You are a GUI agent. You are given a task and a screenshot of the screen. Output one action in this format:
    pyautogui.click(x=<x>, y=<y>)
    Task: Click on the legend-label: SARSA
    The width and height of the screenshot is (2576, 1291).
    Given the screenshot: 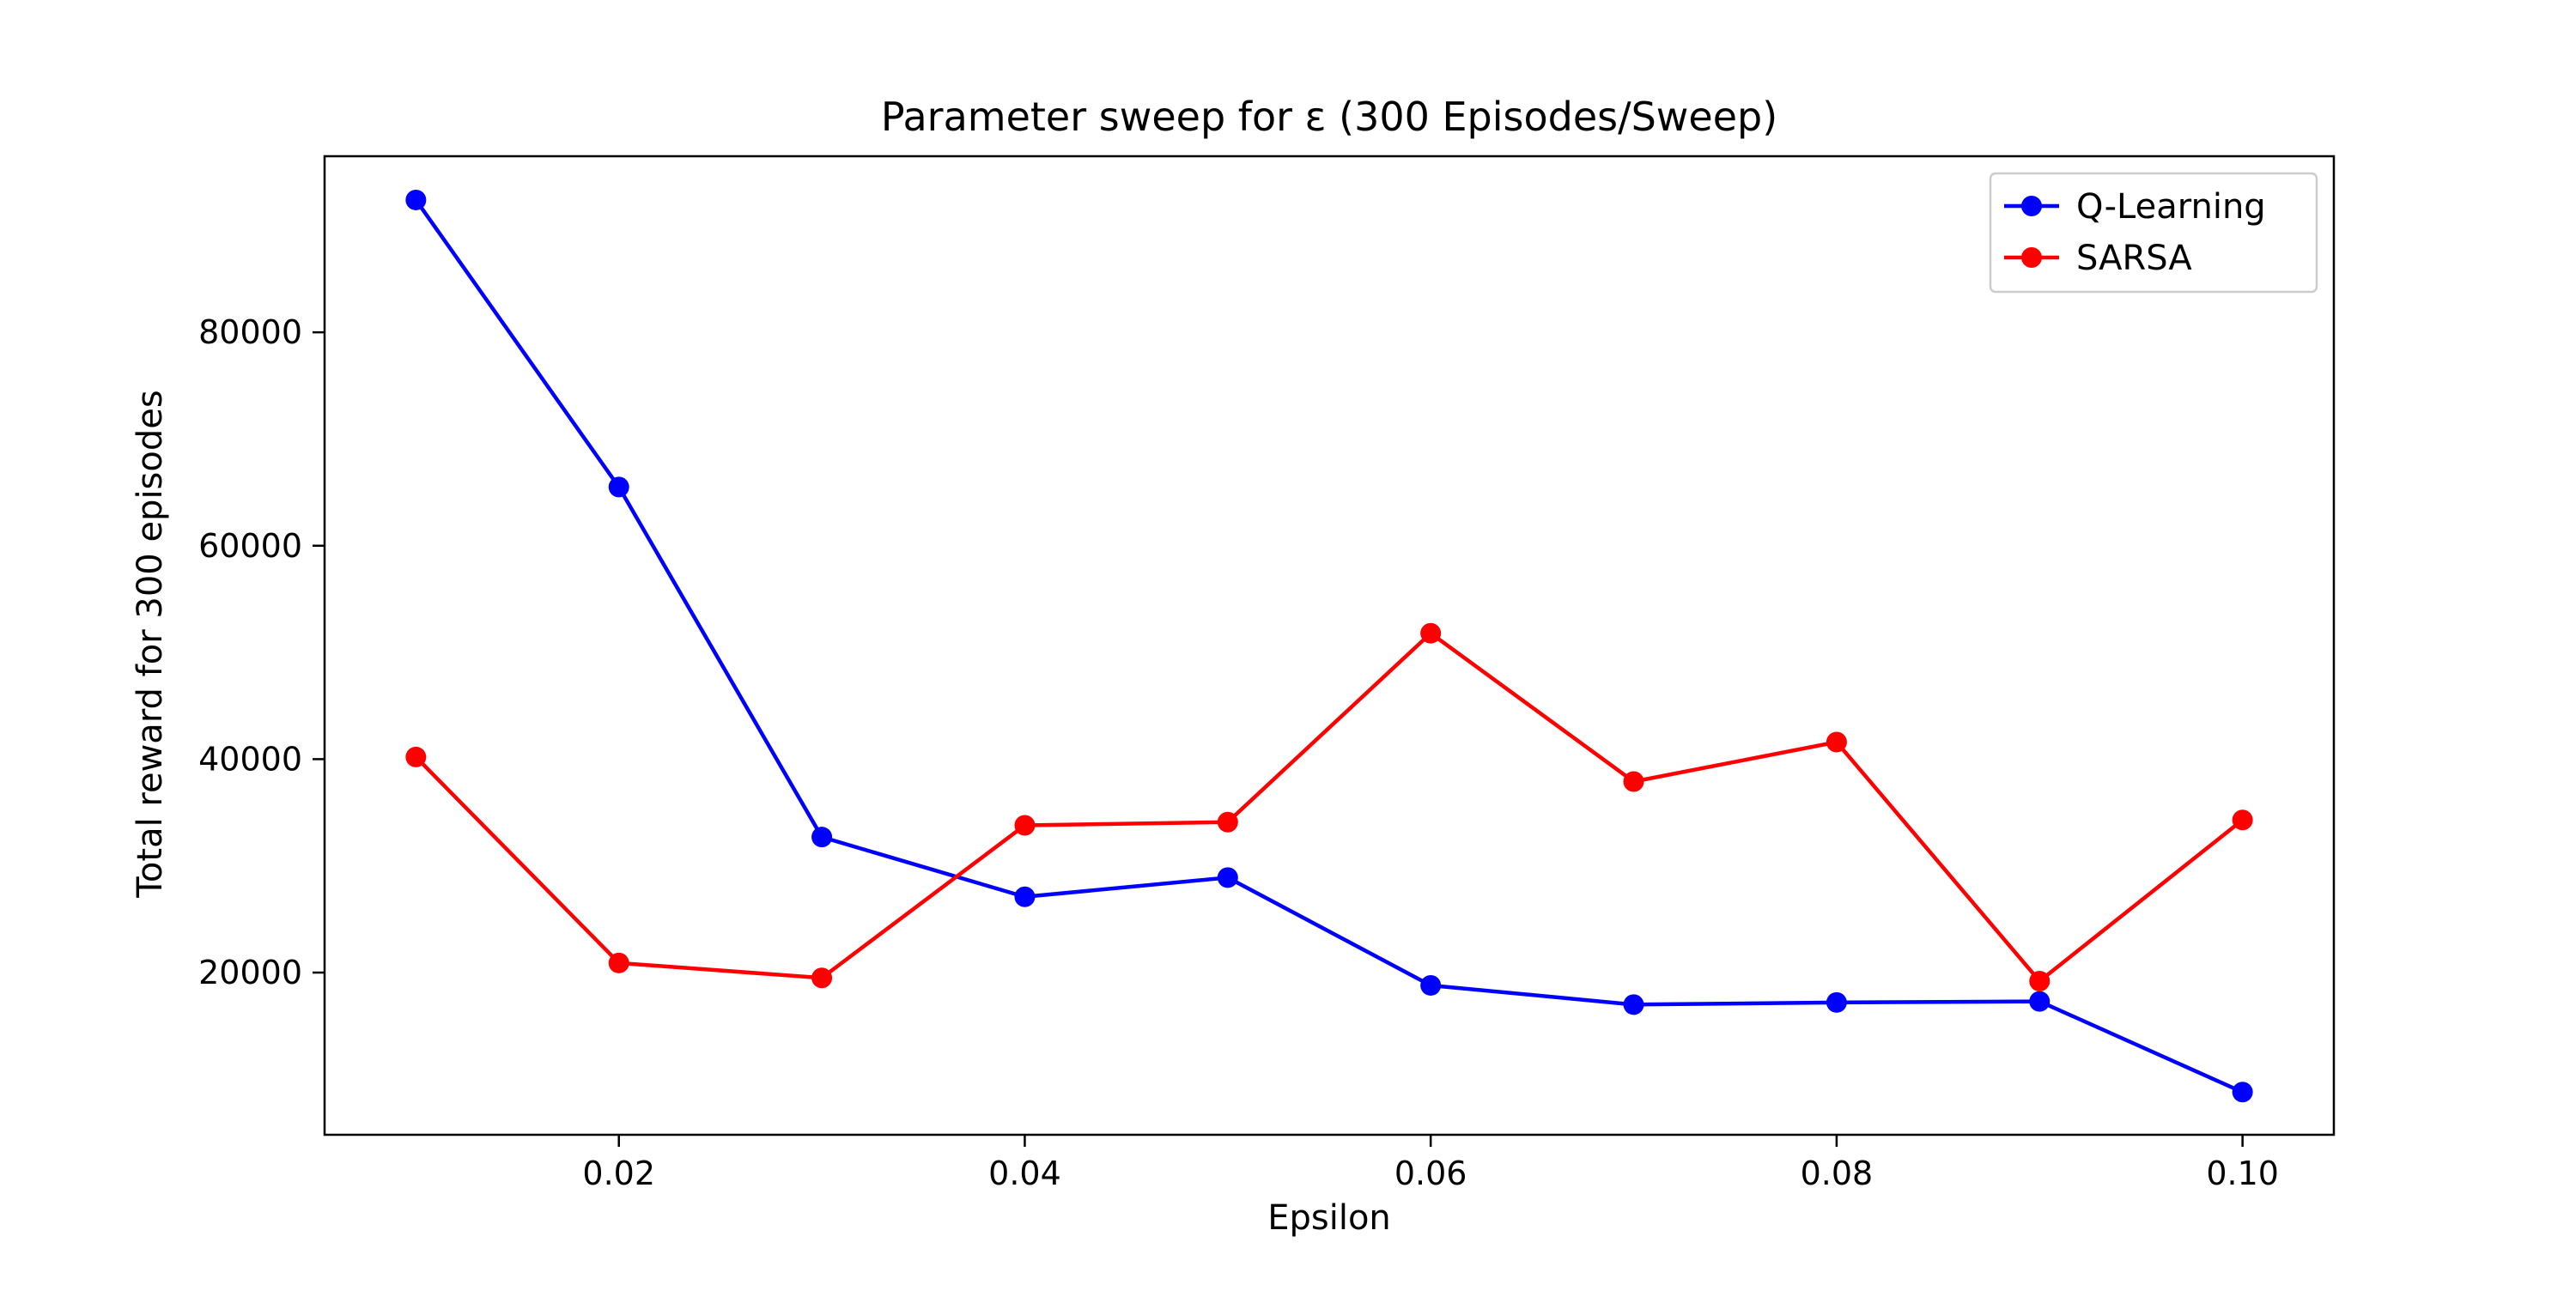 What is the action you would take?
    pyautogui.click(x=2134, y=258)
    